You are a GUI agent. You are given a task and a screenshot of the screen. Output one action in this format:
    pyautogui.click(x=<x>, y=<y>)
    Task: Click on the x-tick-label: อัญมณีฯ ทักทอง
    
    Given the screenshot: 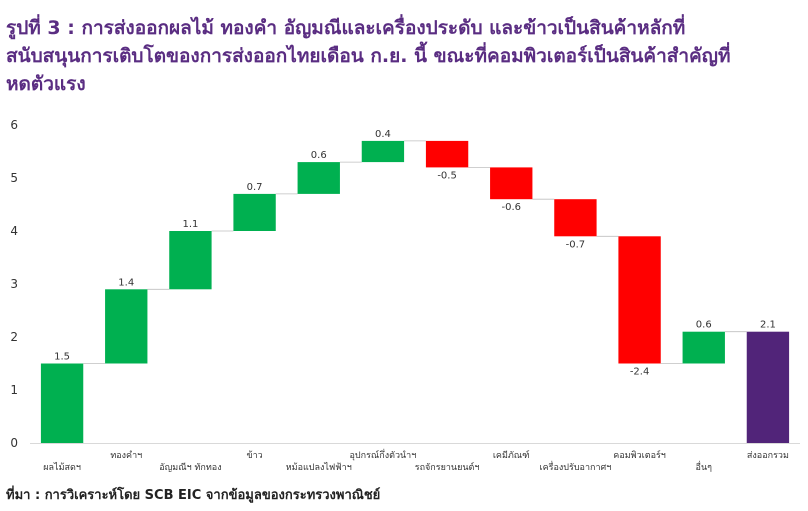 What is the action you would take?
    pyautogui.click(x=190, y=467)
    